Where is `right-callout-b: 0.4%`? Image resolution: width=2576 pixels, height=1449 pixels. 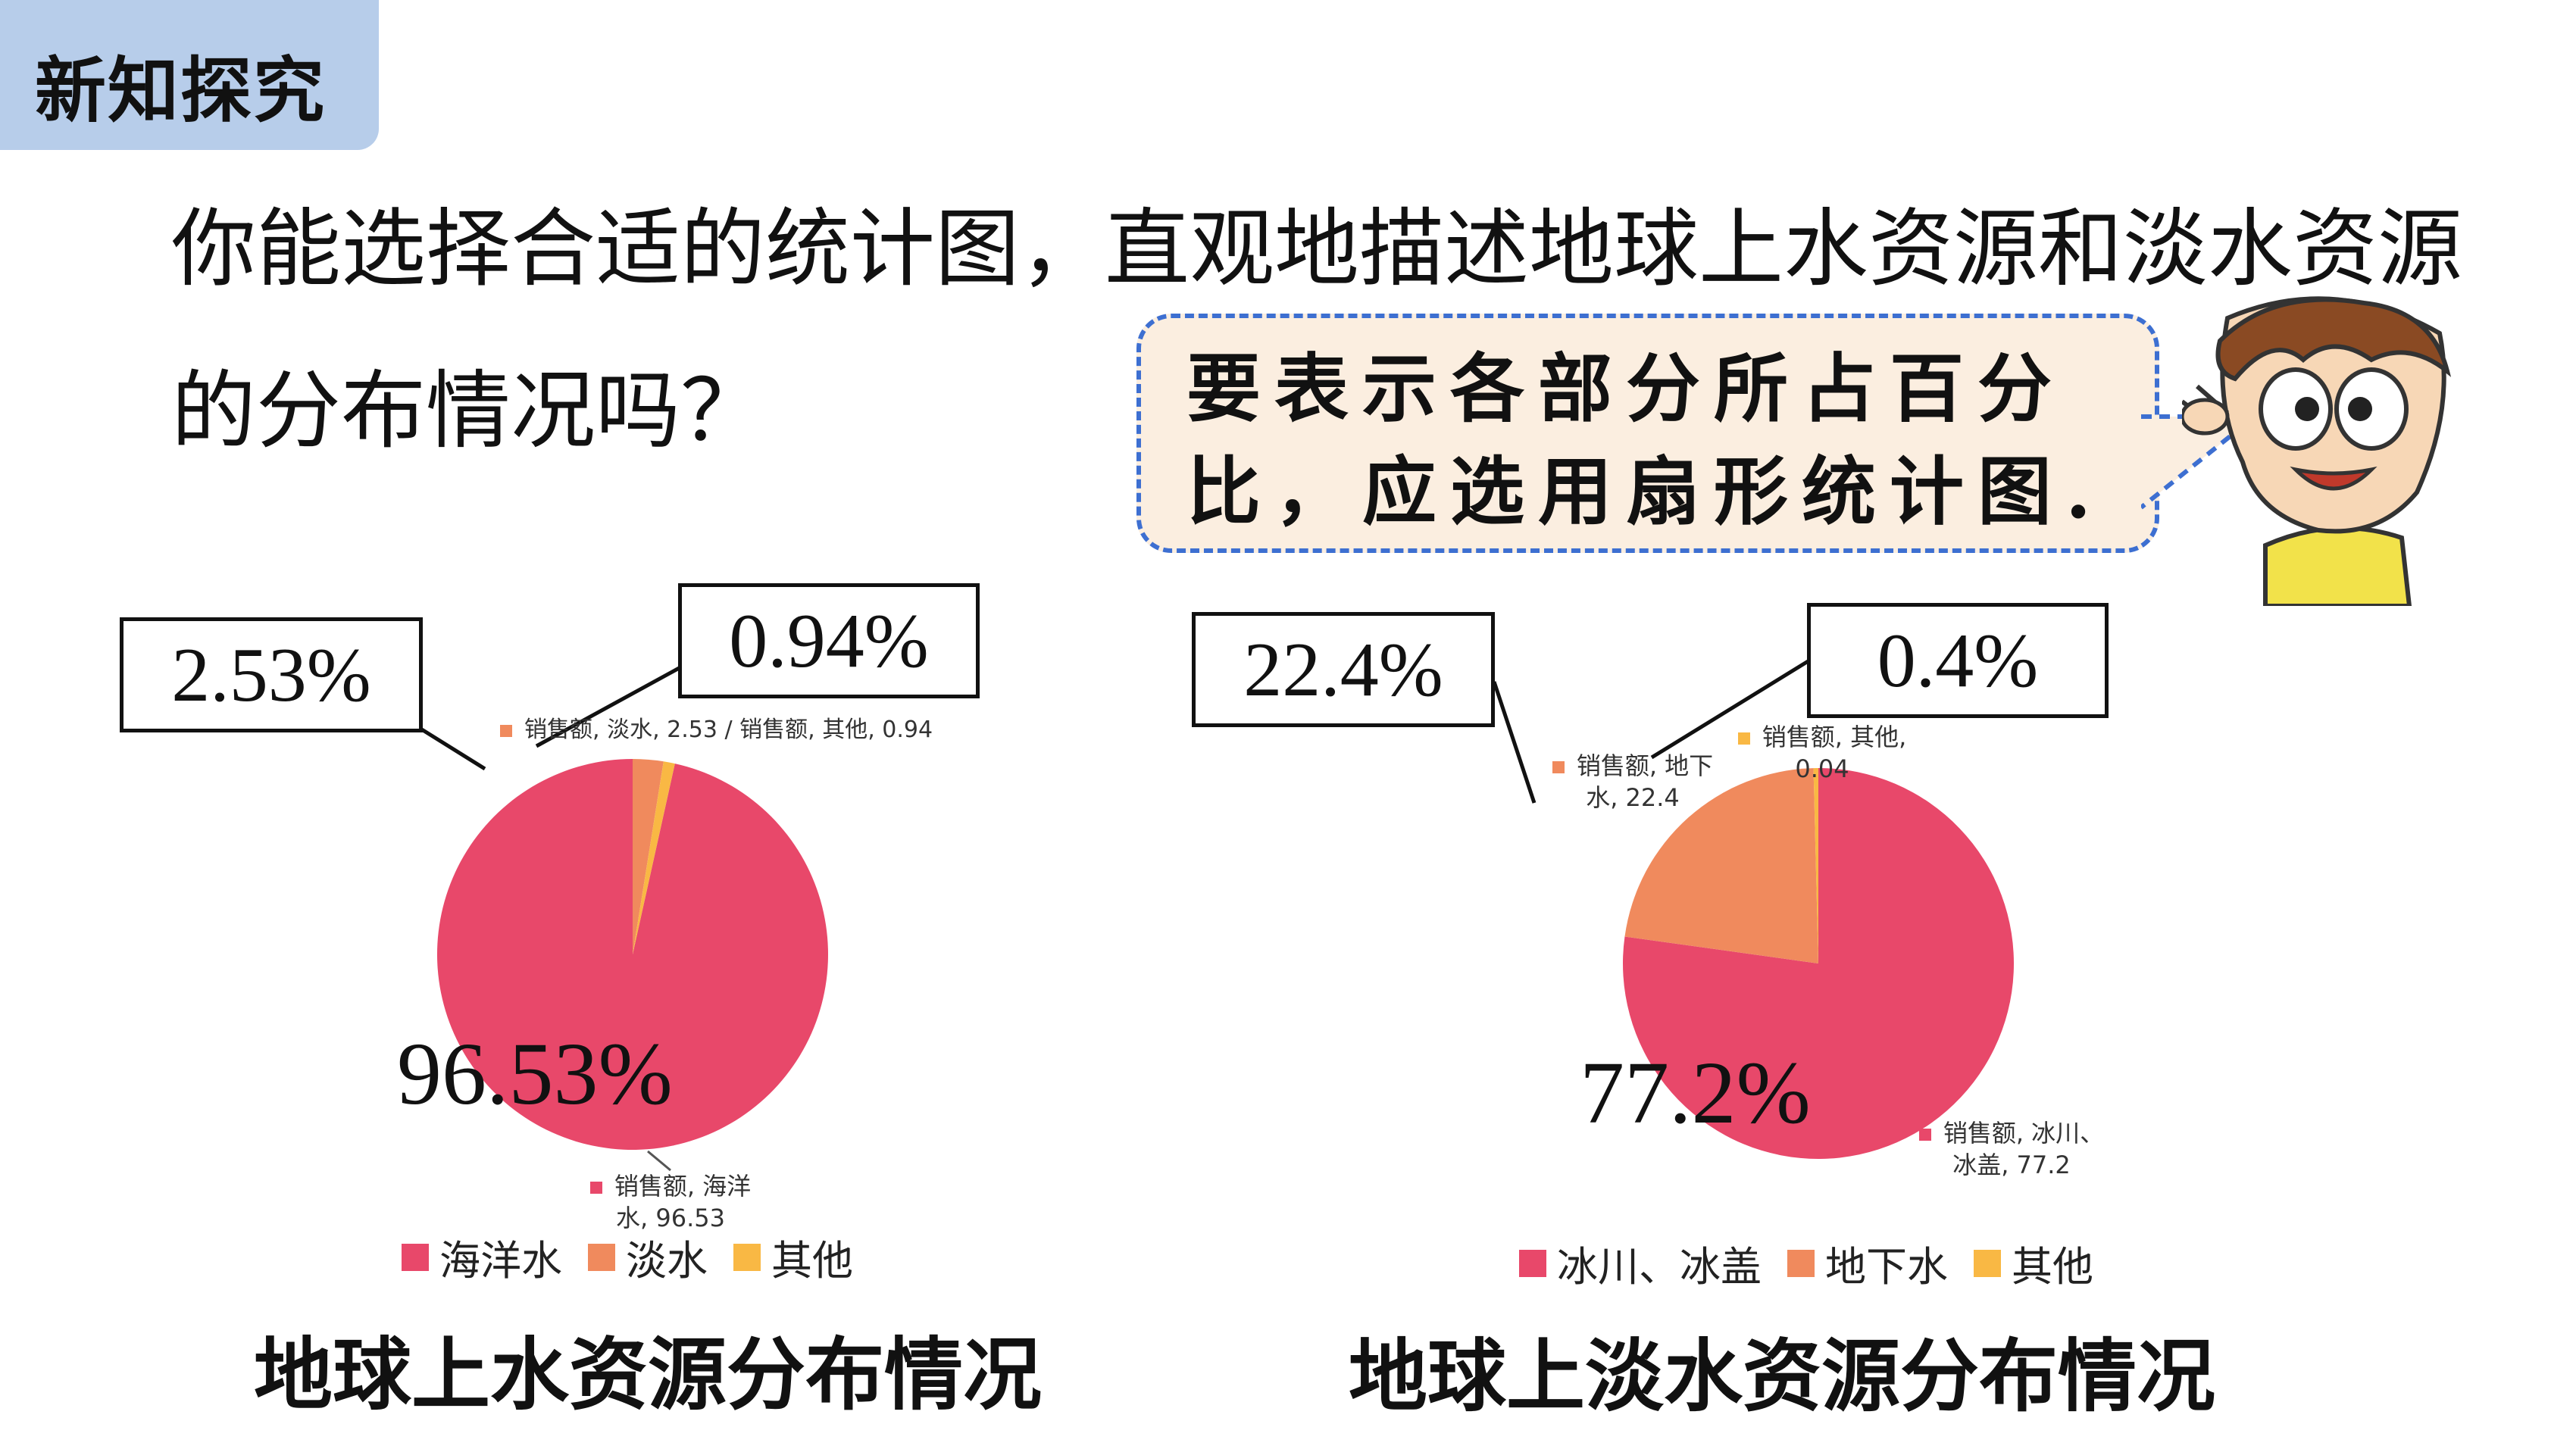
right-callout-b: 0.4% is located at coordinates (1958, 660).